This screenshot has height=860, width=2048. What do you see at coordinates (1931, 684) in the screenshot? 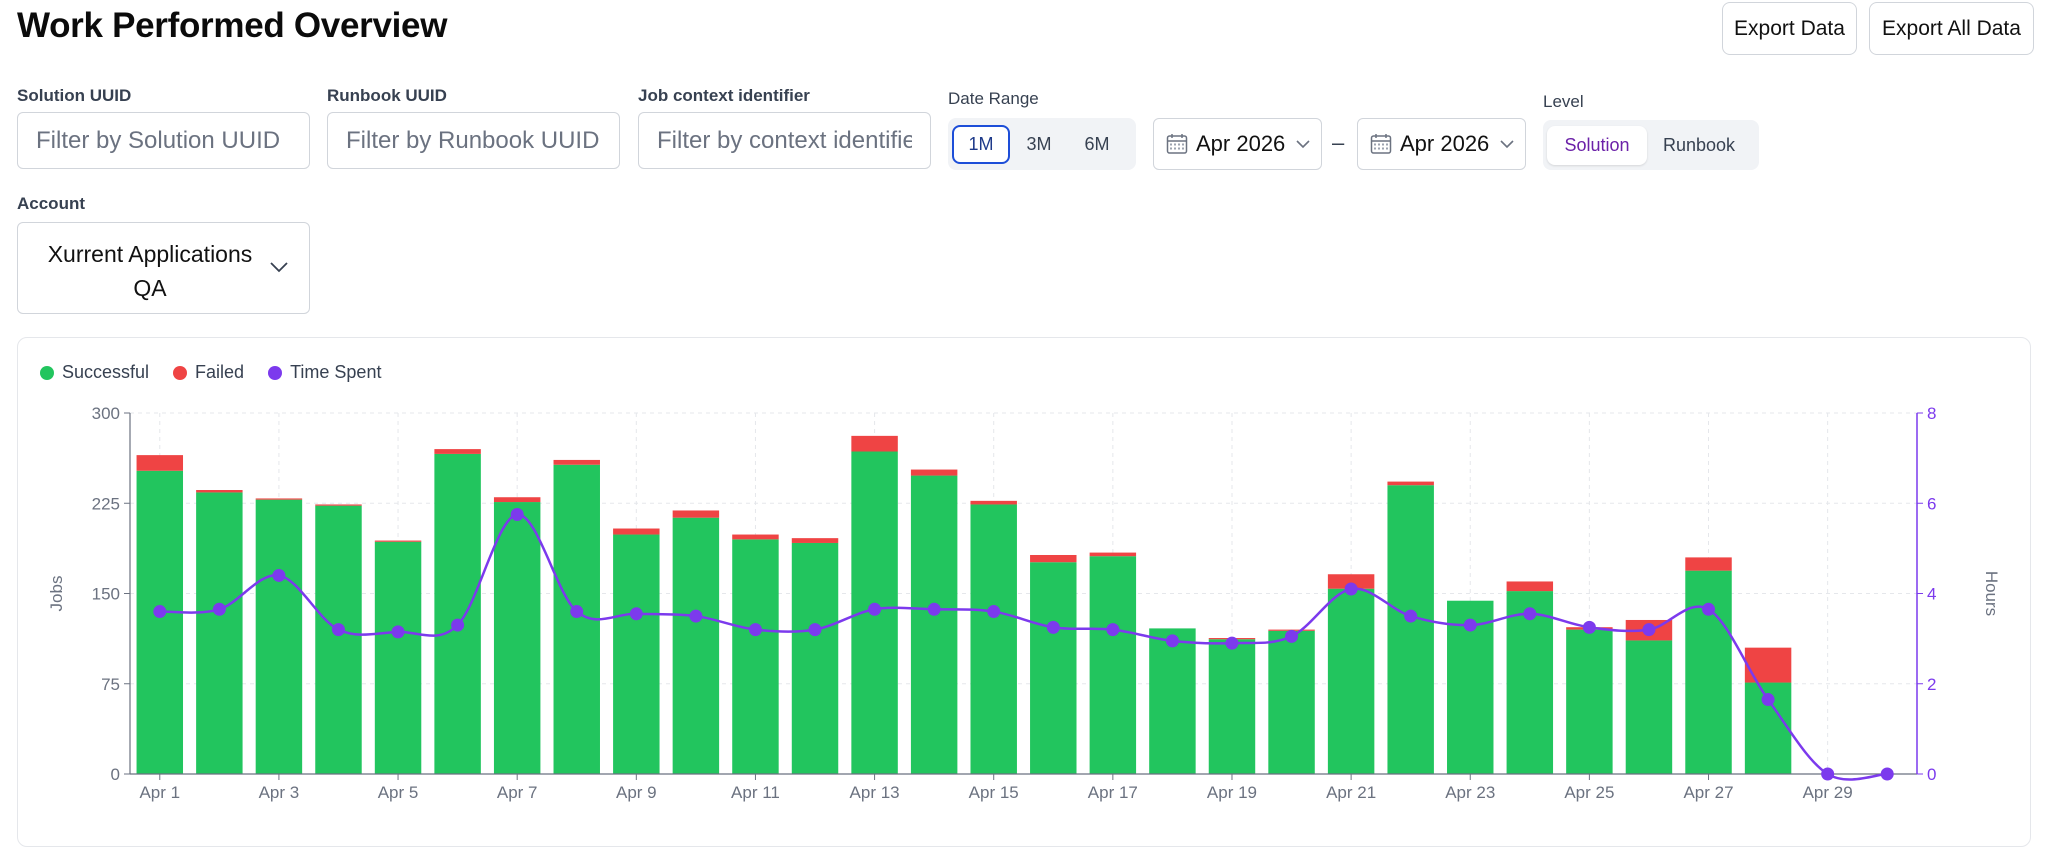
I see `y2-tick-label: 2` at bounding box center [1931, 684].